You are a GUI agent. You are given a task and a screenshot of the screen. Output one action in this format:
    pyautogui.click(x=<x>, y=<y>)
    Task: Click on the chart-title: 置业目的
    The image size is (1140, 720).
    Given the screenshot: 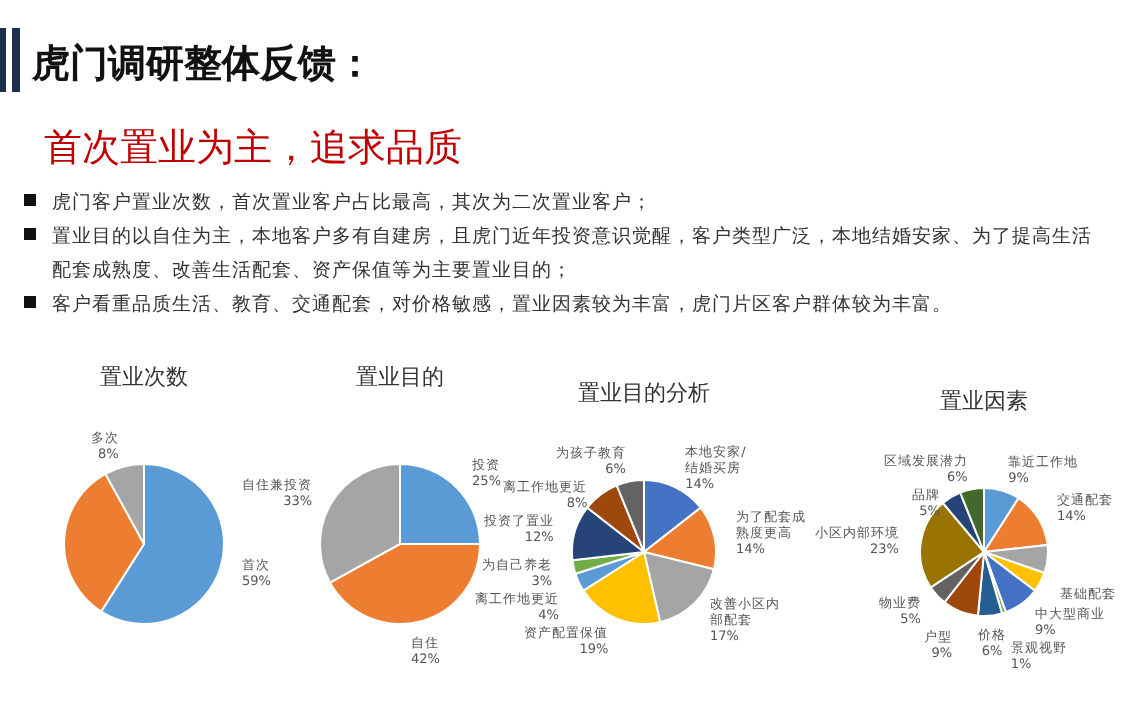 What is the action you would take?
    pyautogui.click(x=400, y=377)
    